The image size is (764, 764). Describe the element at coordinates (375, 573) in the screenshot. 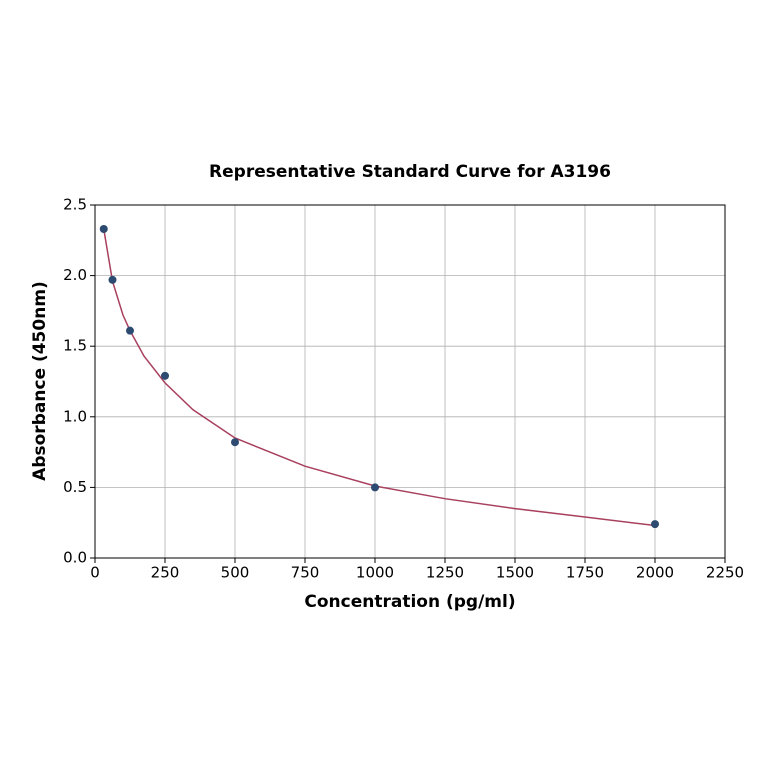

I see `x-tick-label: 1000` at that location.